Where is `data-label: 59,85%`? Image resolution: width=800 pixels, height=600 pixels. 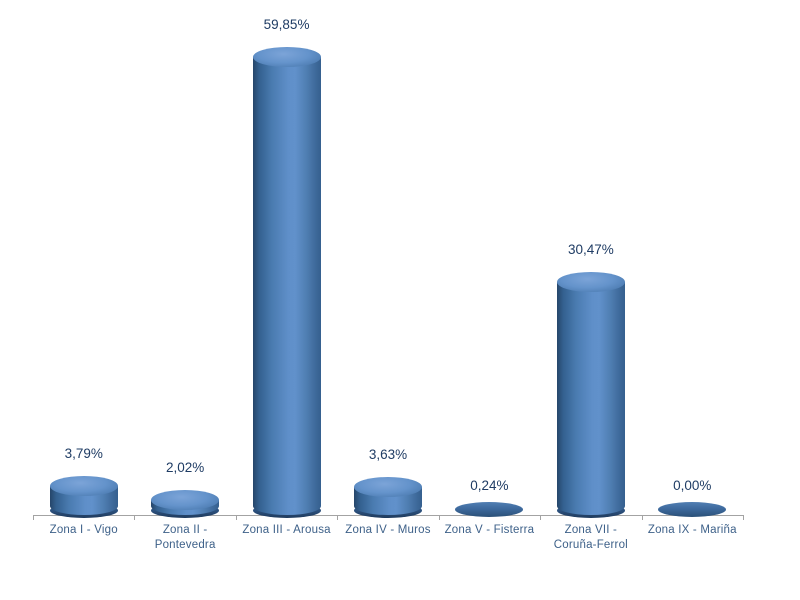 data-label: 59,85% is located at coordinates (286, 24).